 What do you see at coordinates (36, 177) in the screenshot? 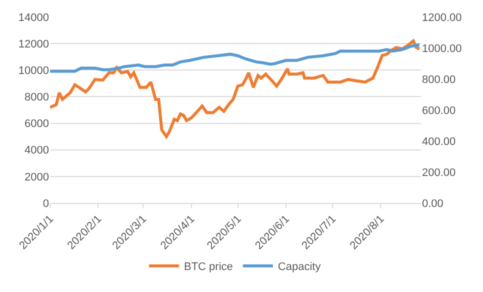
I see `y-tick-label: 2000` at bounding box center [36, 177].